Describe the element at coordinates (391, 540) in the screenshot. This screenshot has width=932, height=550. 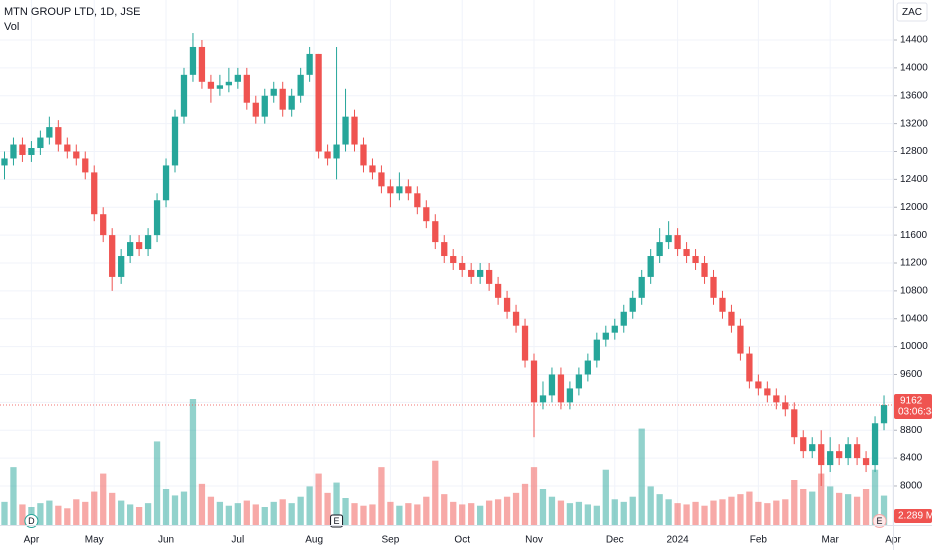
I see `x-tick-label: Sep` at that location.